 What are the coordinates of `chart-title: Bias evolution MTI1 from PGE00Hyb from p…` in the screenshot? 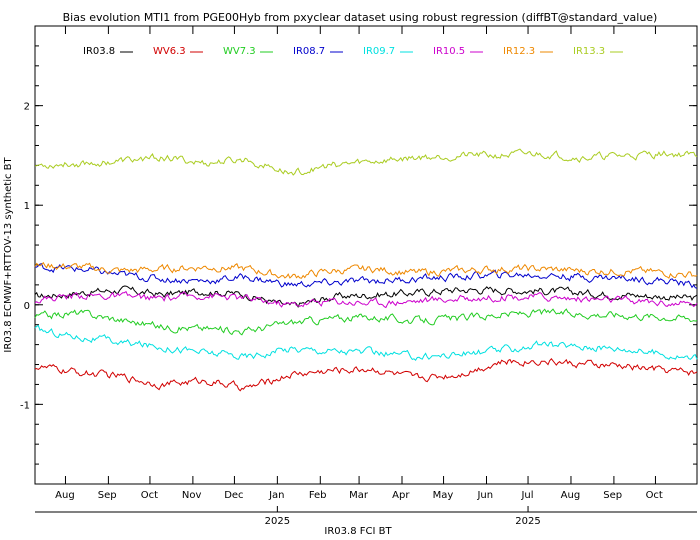 It's located at (360, 17).